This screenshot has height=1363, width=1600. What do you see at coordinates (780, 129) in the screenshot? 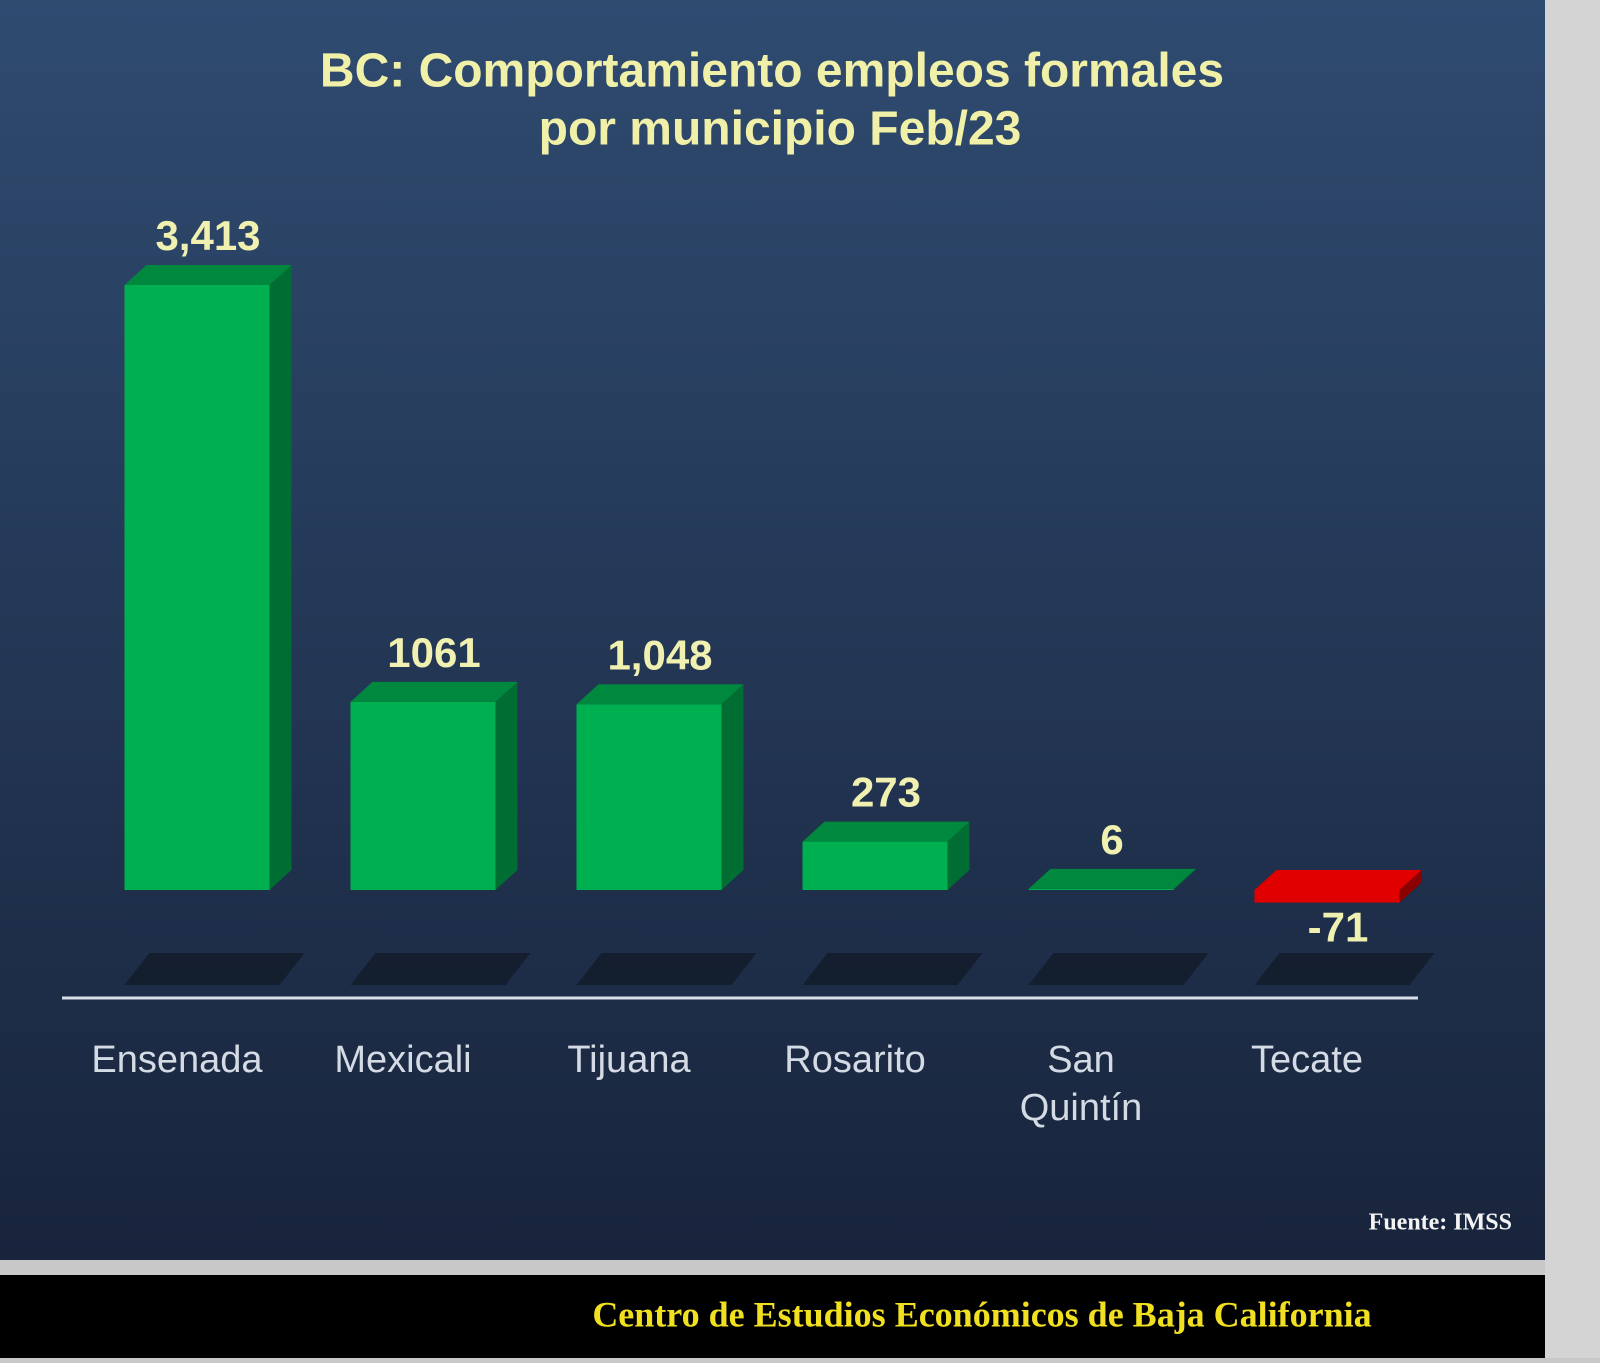
I see `chart-title: por municipio Feb/23` at bounding box center [780, 129].